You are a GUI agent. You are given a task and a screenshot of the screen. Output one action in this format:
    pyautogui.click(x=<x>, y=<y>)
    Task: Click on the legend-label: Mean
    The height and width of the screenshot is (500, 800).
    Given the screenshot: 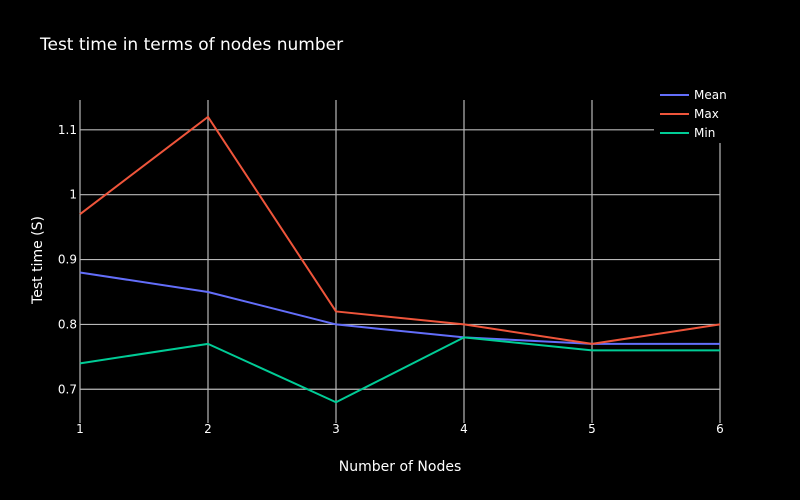 What is the action you would take?
    pyautogui.click(x=710, y=95)
    